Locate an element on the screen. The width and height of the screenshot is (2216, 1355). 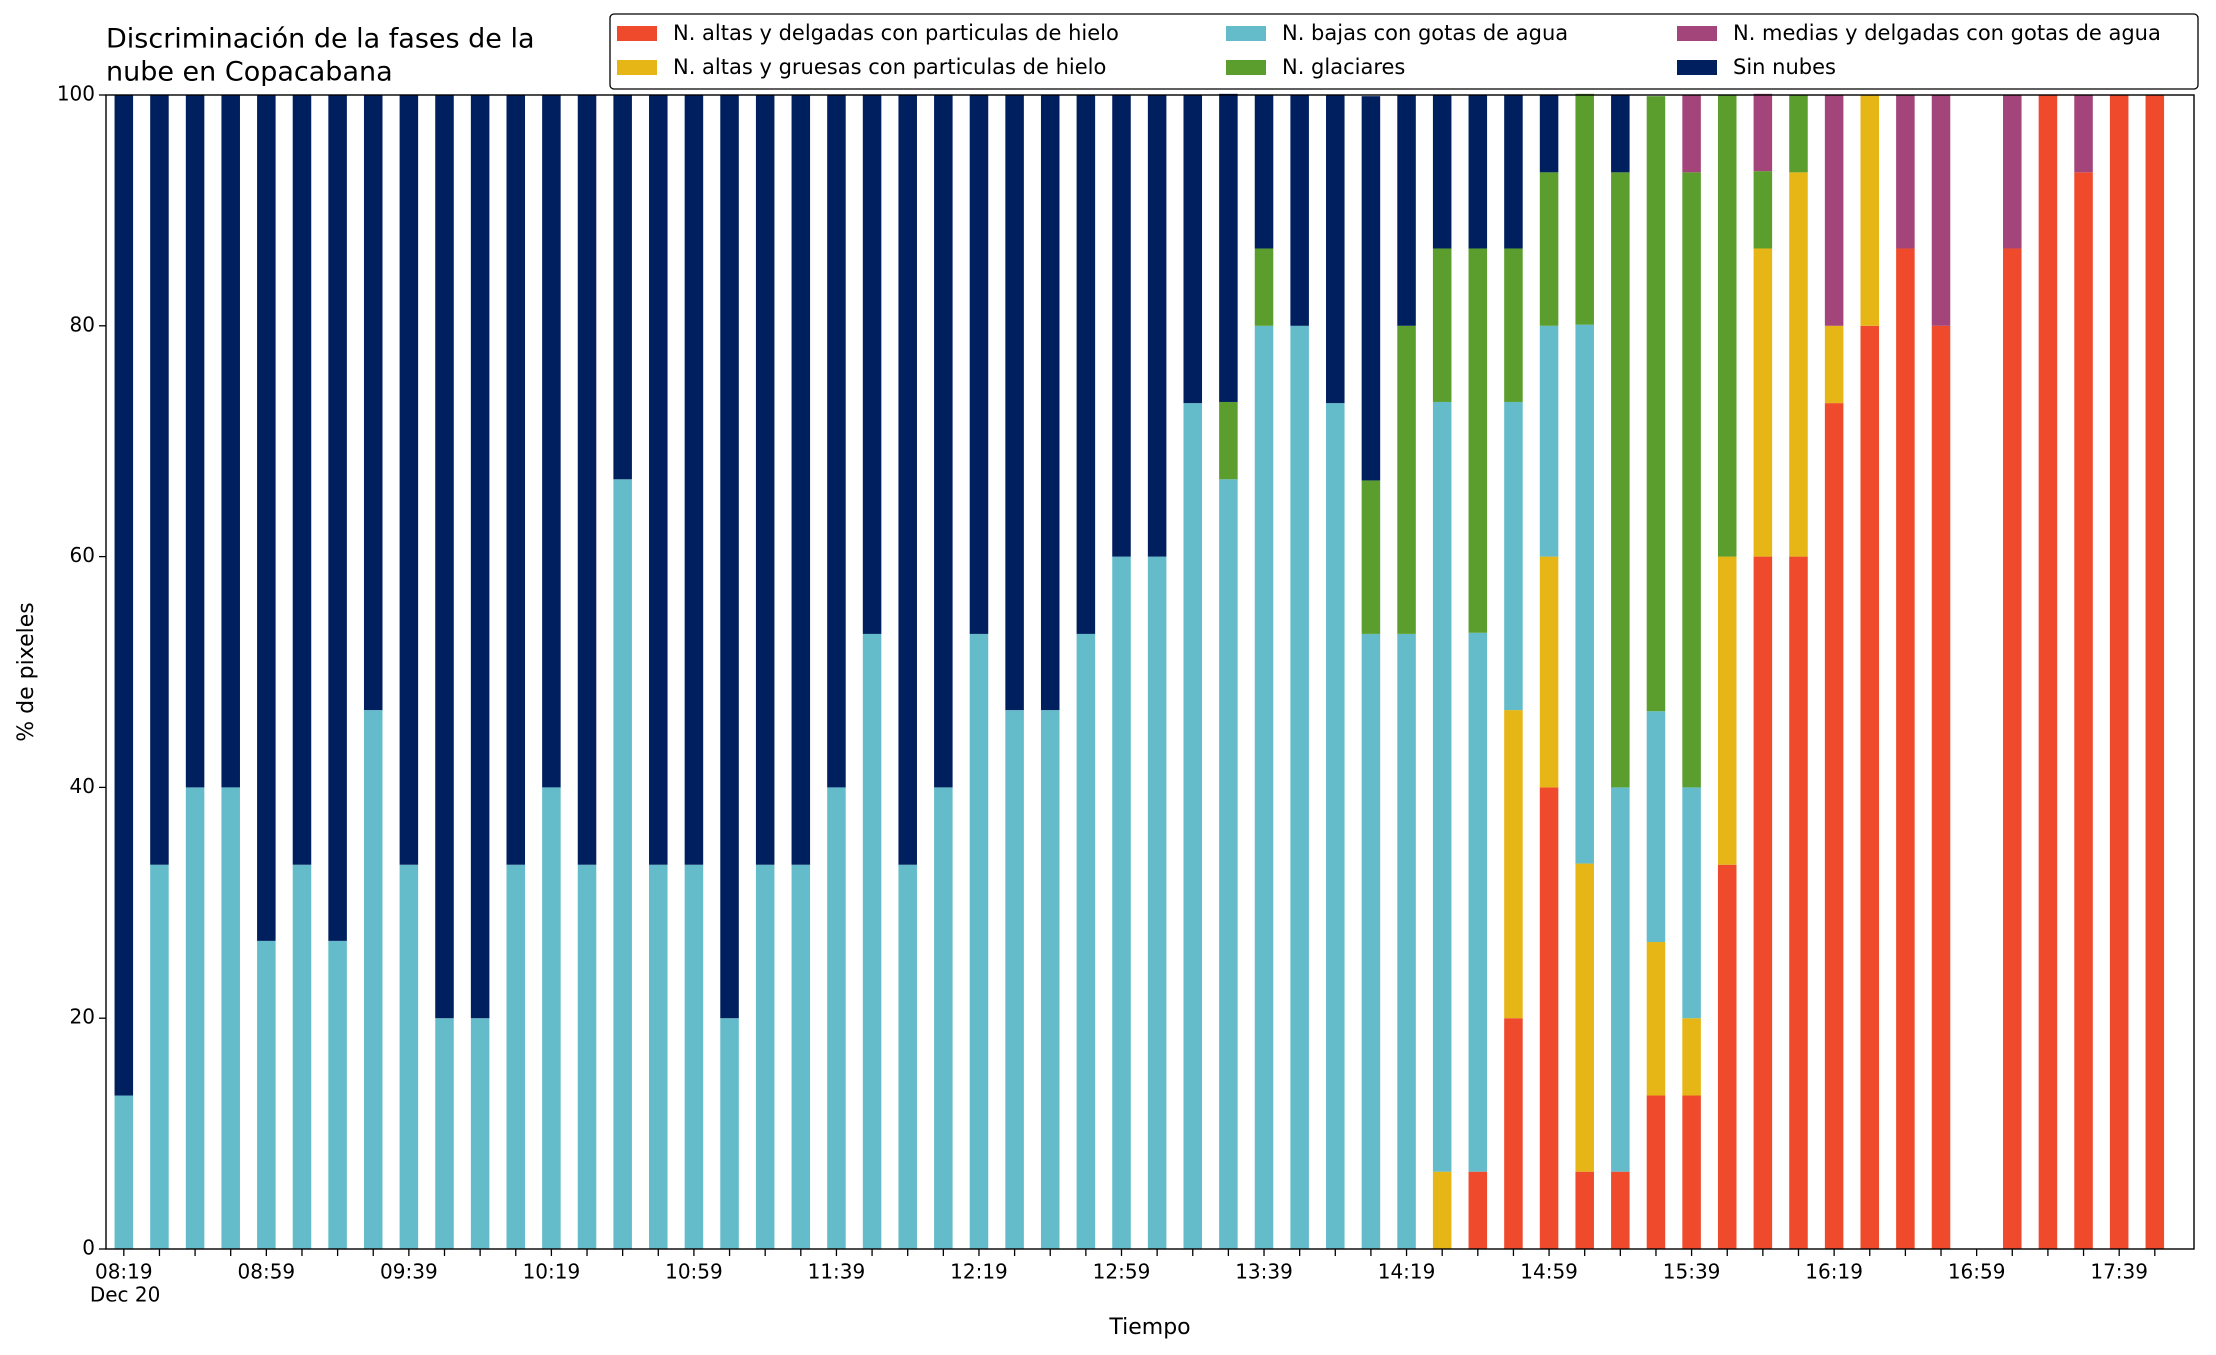
x-tick-label: 08:19 is located at coordinates (124, 1272).